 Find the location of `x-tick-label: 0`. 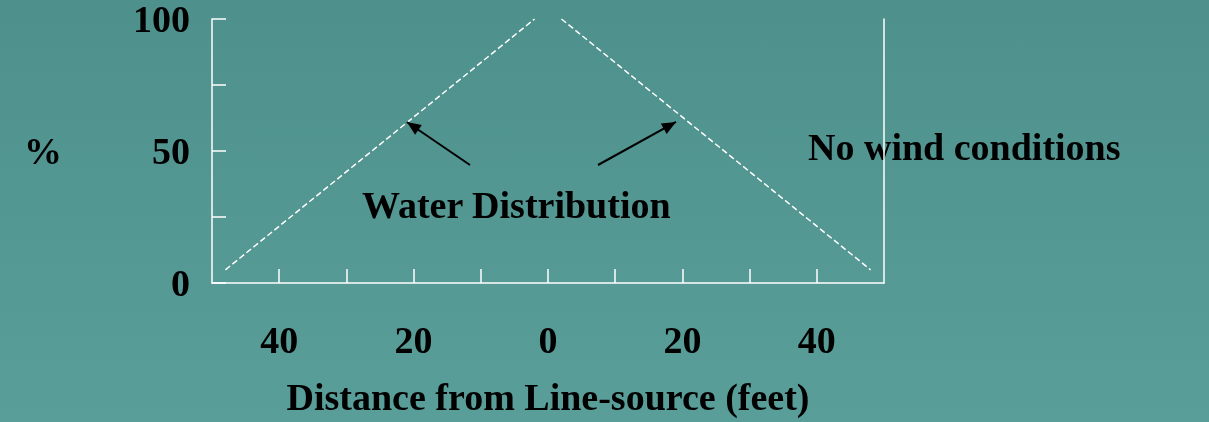

x-tick-label: 0 is located at coordinates (548, 340).